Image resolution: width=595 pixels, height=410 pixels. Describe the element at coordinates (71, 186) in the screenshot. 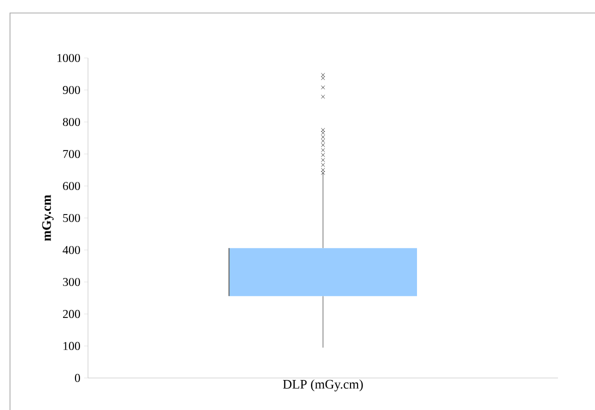

I see `y-tick-label: 600` at that location.